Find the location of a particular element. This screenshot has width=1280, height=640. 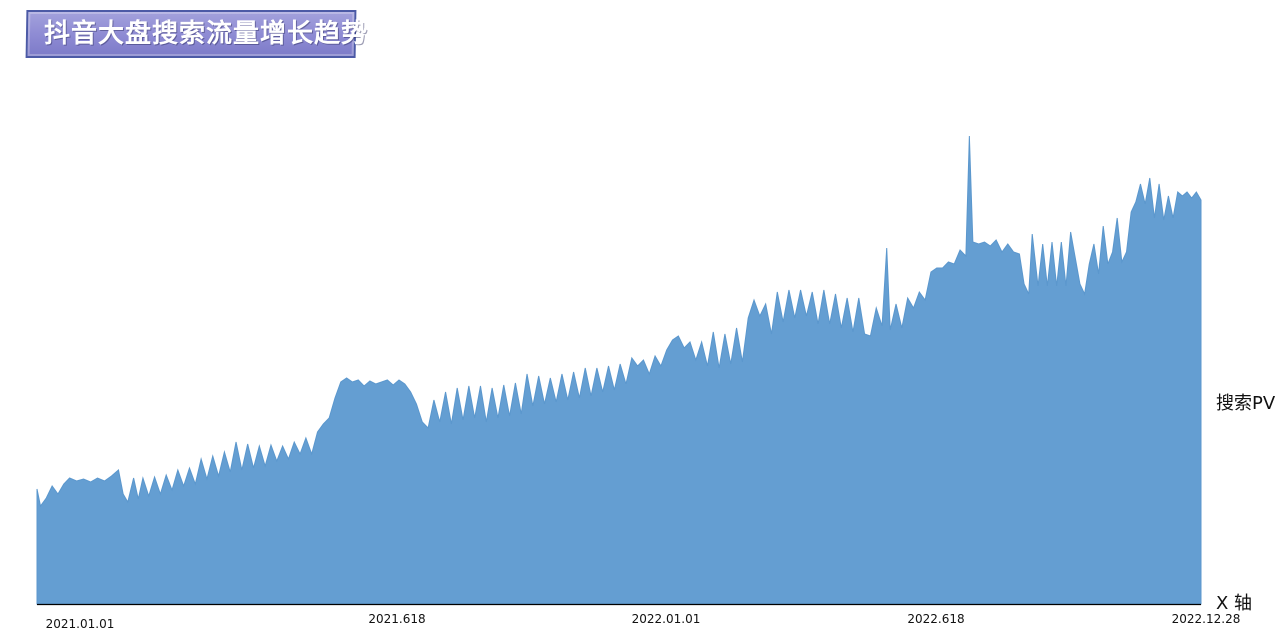

x-tick-label: 2021.618 is located at coordinates (396, 619).